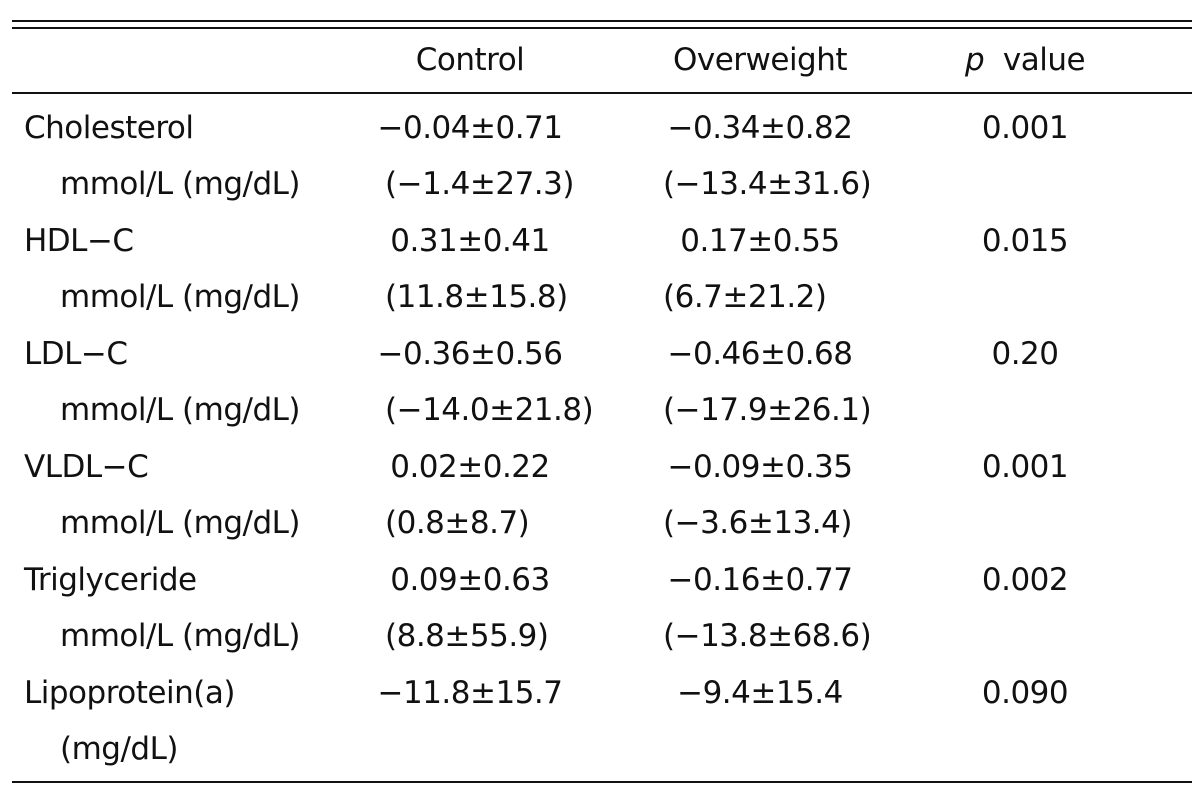  Describe the element at coordinates (767, 636) in the screenshot. I see `overweight-mg-value: (−13.8±68.6)` at that location.